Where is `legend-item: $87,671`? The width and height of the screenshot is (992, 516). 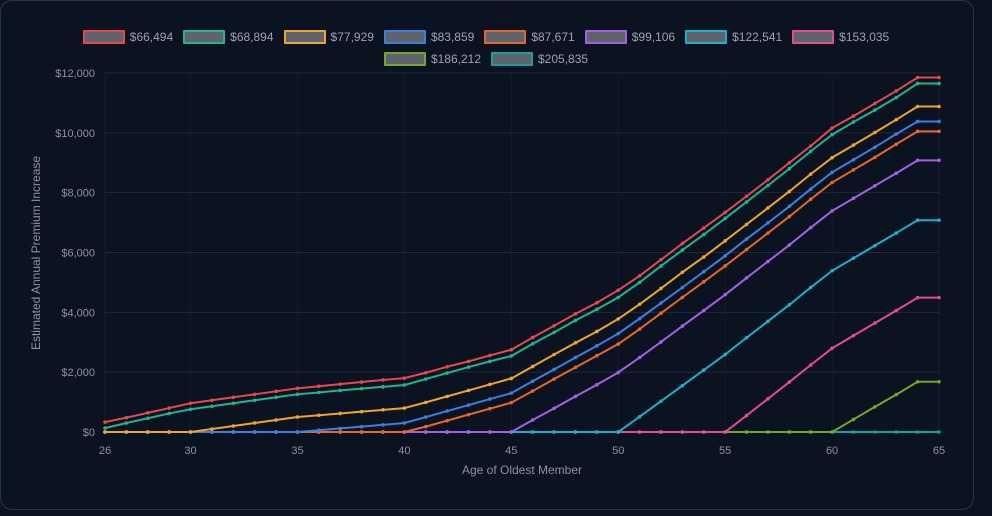 legend-item: $87,671 is located at coordinates (529, 37).